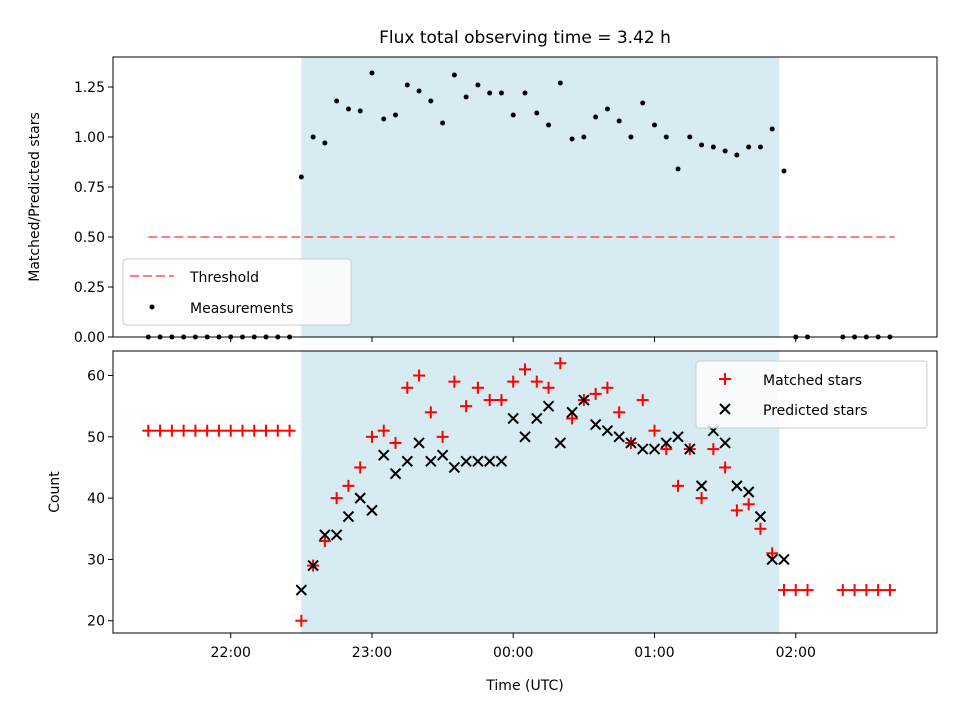  What do you see at coordinates (812, 381) in the screenshot?
I see `legend-matched-label: Matched stars` at bounding box center [812, 381].